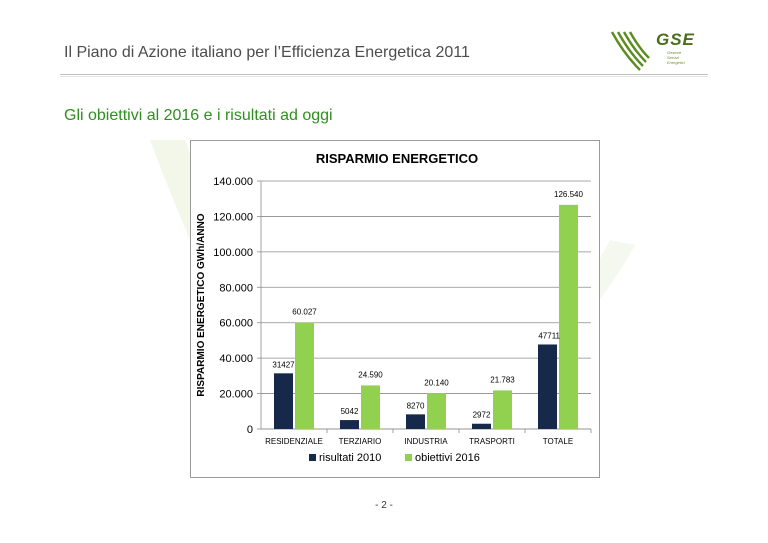  What do you see at coordinates (350, 411) in the screenshot?
I see `data-label: 5042` at bounding box center [350, 411].